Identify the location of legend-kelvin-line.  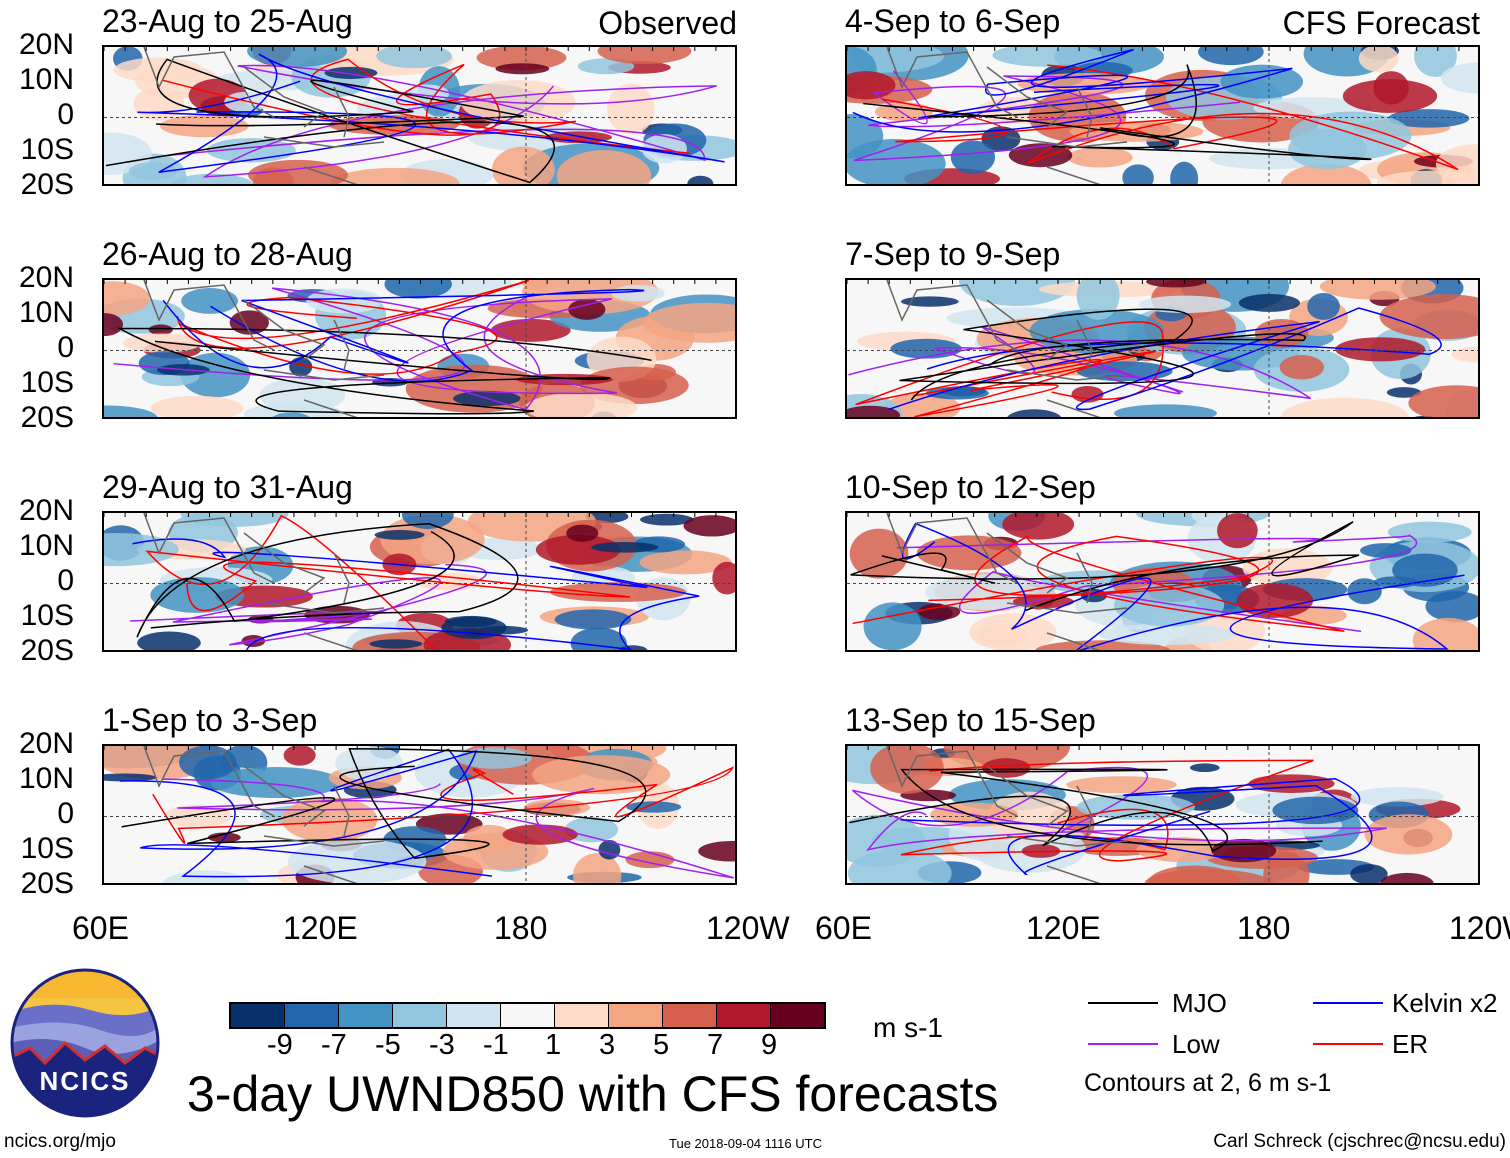
(1348, 1003).